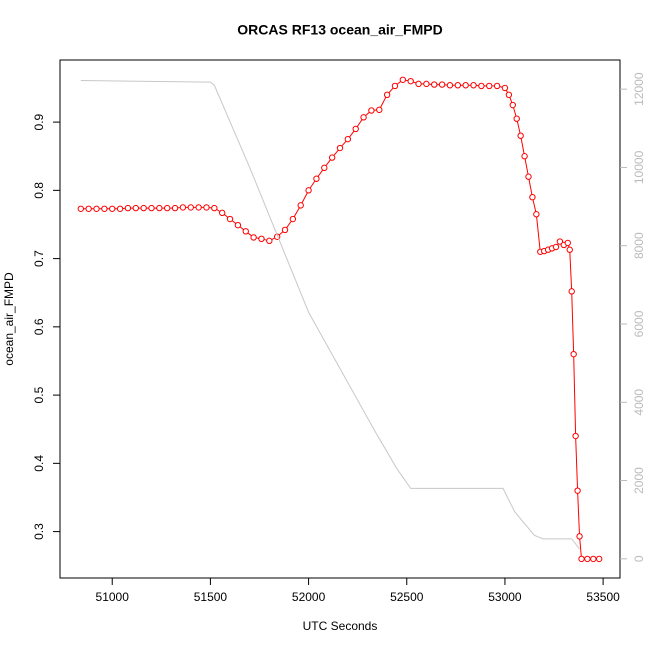 This screenshot has width=650, height=655. What do you see at coordinates (113, 597) in the screenshot?
I see `x-tick-label: 51000` at bounding box center [113, 597].